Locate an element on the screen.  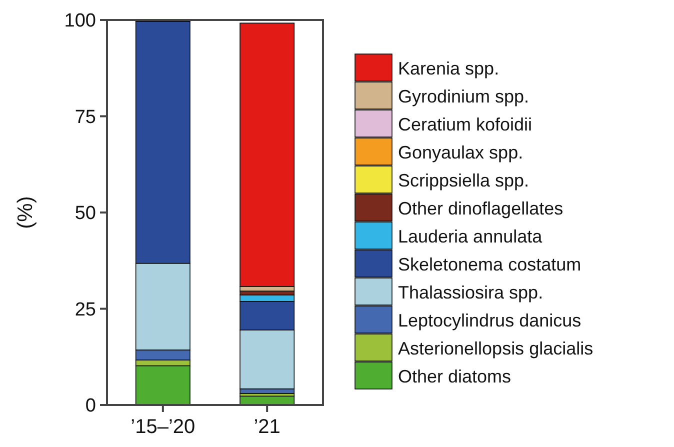
y-tick-label: 0 is located at coordinates (90, 406).